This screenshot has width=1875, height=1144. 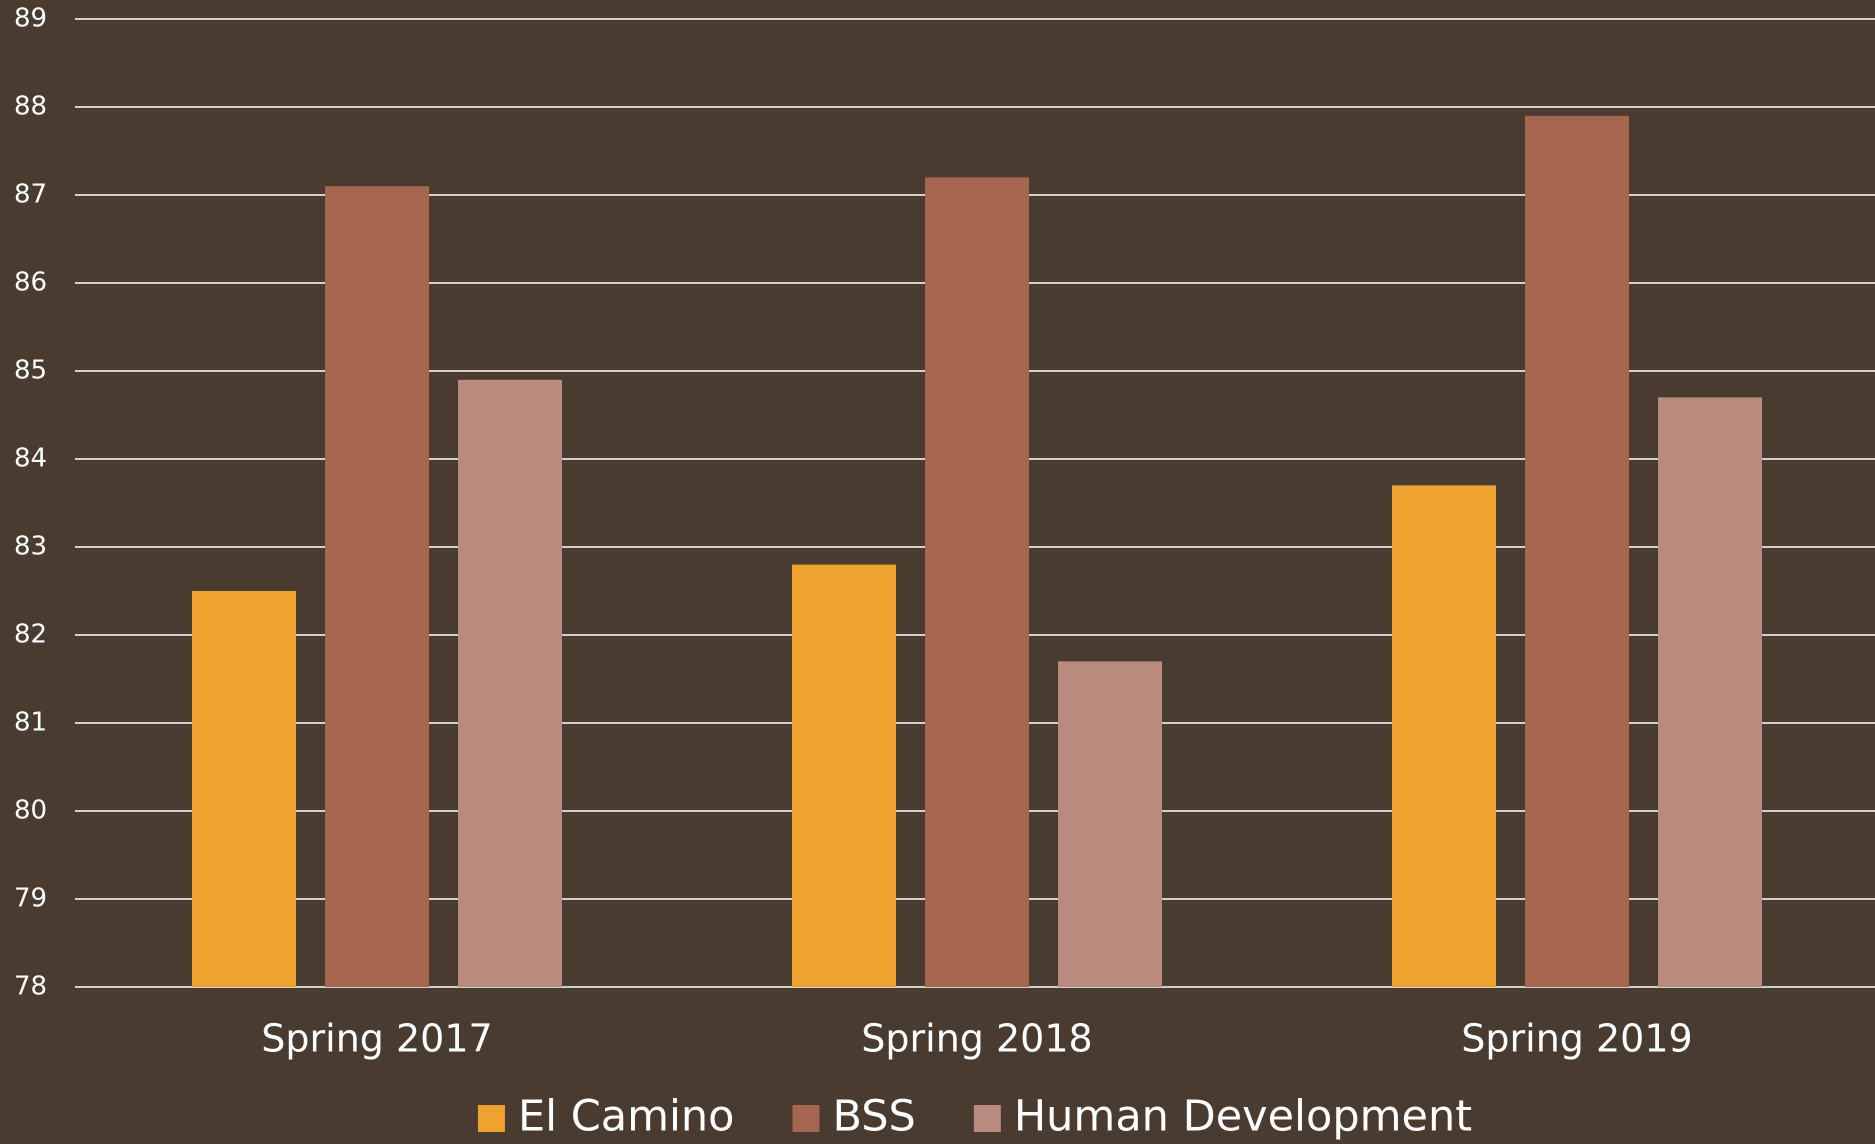 I want to click on y-tick-label: 86, so click(x=30, y=283).